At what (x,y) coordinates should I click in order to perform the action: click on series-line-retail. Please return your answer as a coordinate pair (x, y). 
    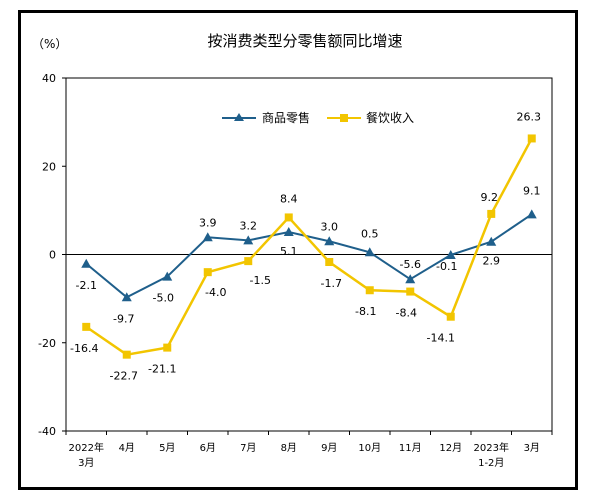
    Looking at the image, I should click on (309, 256).